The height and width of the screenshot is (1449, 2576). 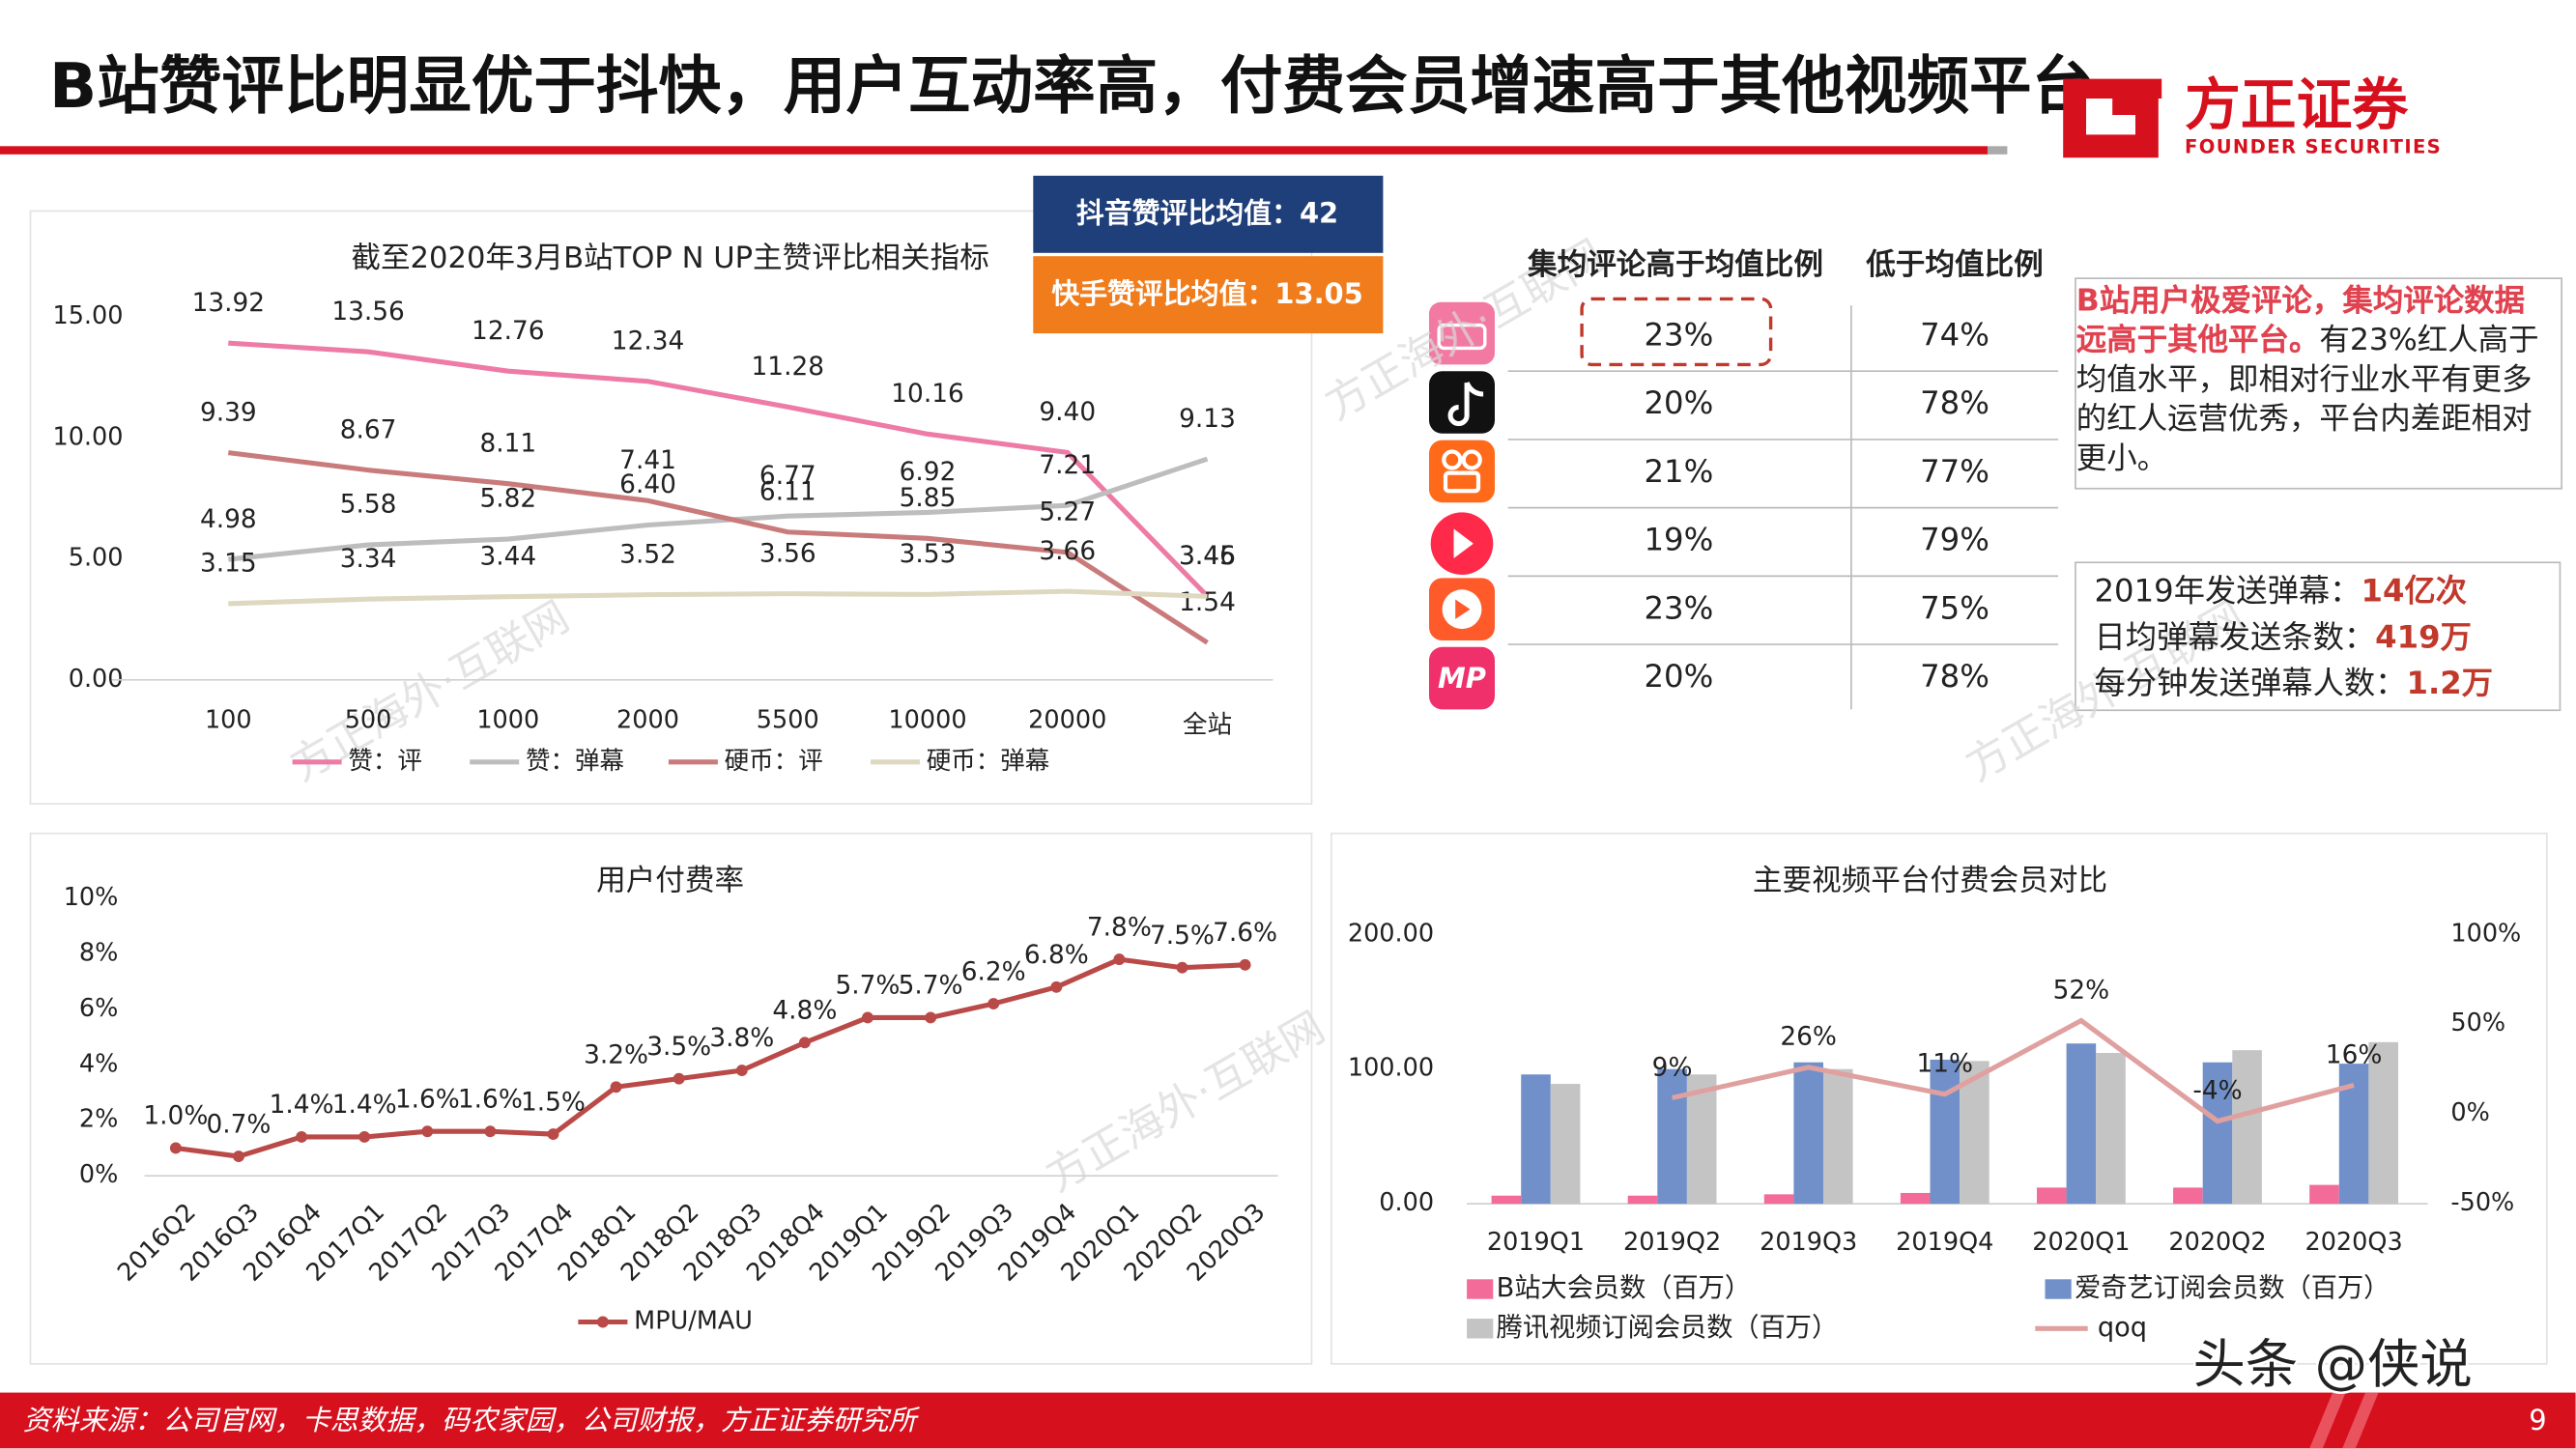 I want to click on data-label: 7.8%, so click(x=1119, y=927).